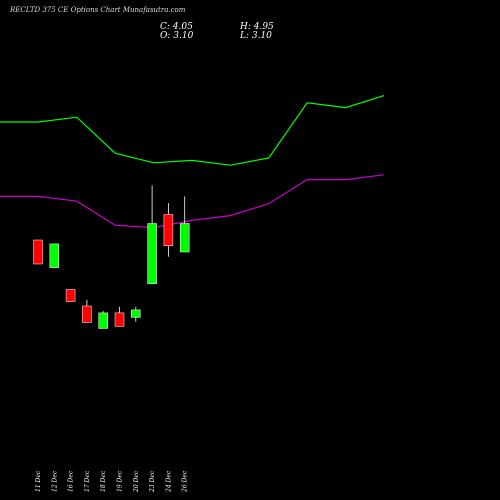 This screenshot has height=500, width=500. What do you see at coordinates (120, 481) in the screenshot?
I see `x-tick-label: 19 Dec` at bounding box center [120, 481].